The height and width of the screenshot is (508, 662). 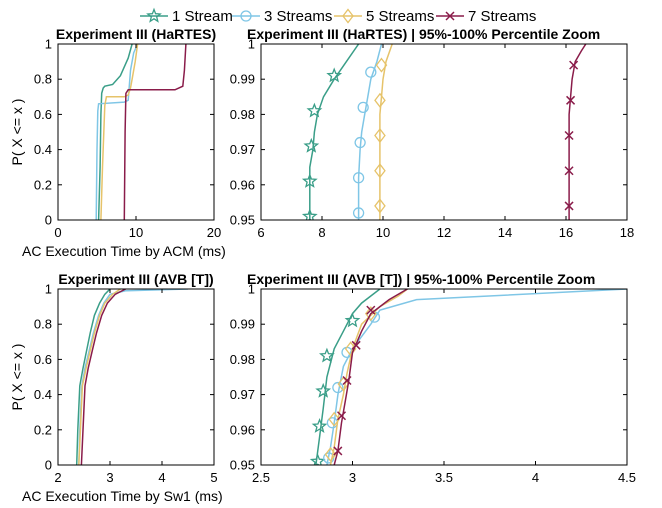 I want to click on series-group, so click(x=141, y=132).